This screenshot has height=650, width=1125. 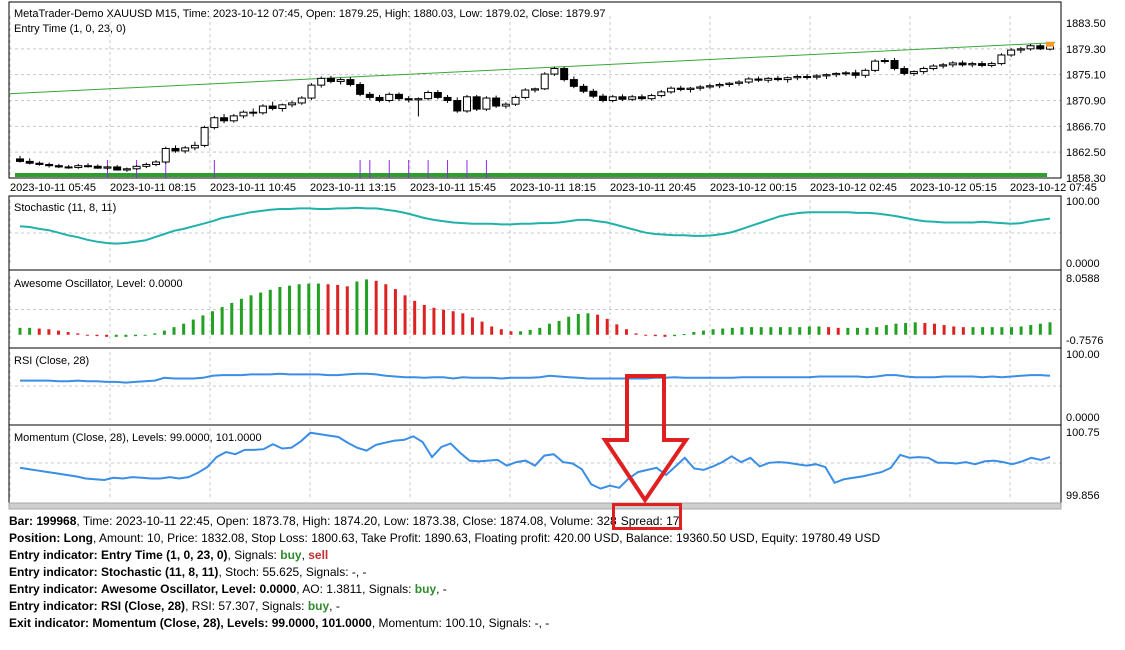 What do you see at coordinates (673, 521) in the screenshot?
I see `spread-value: 17` at bounding box center [673, 521].